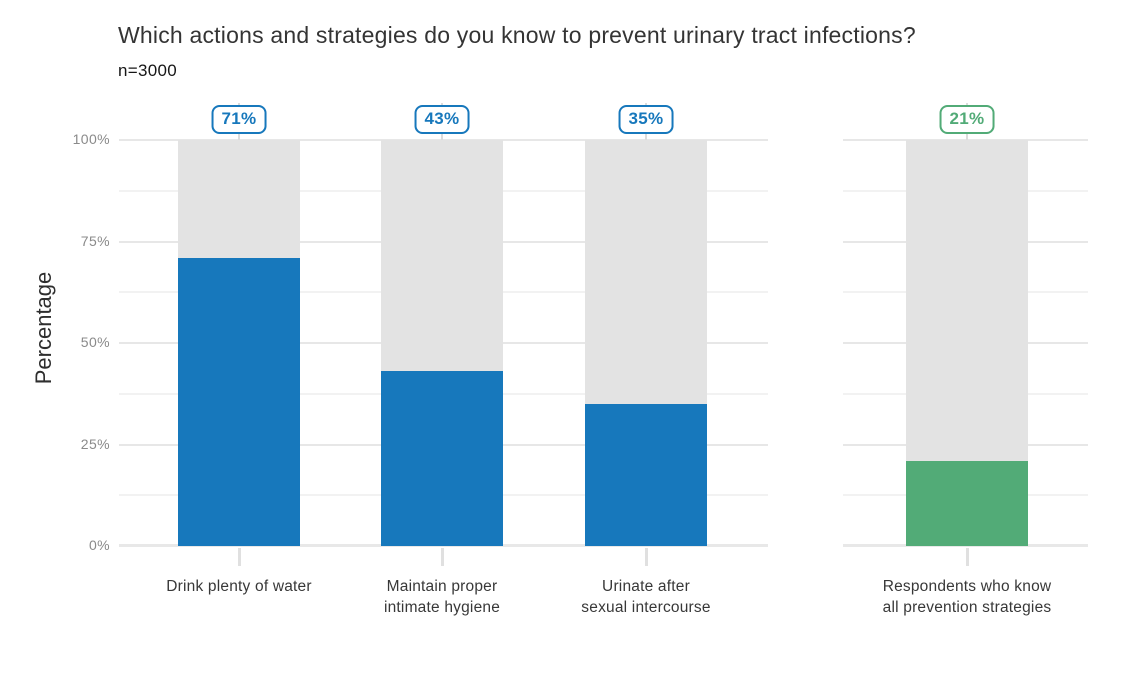 The image size is (1127, 693). I want to click on sample-size: n=3000, so click(148, 70).